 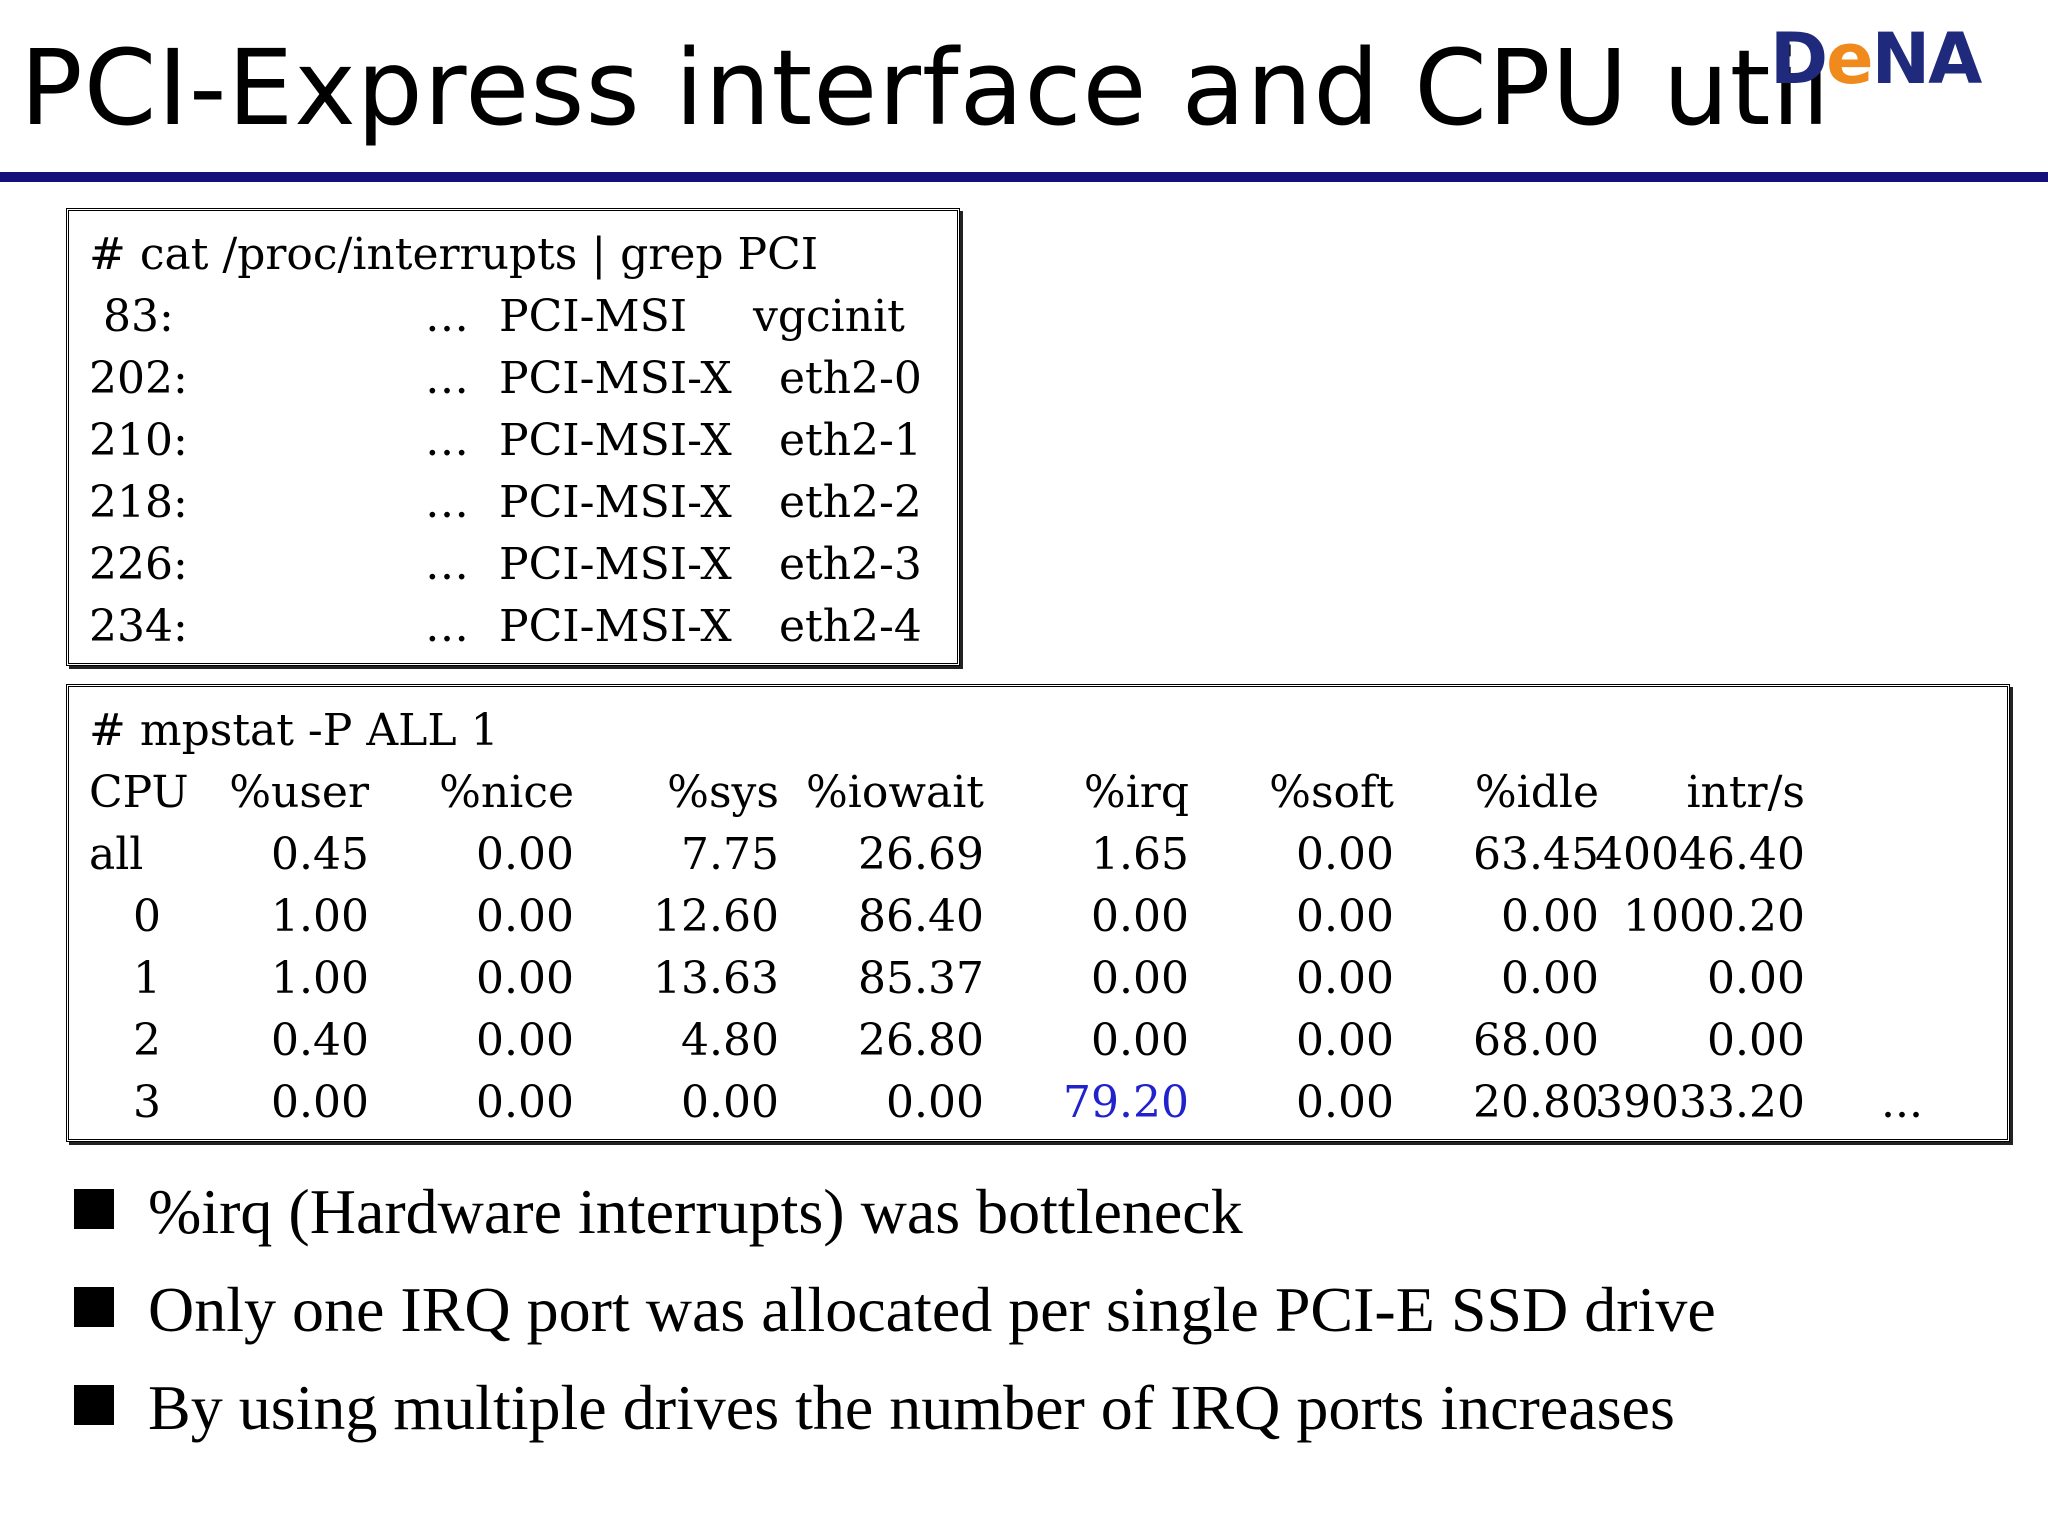 I want to click on column-header: %nice, so click(x=506, y=792).